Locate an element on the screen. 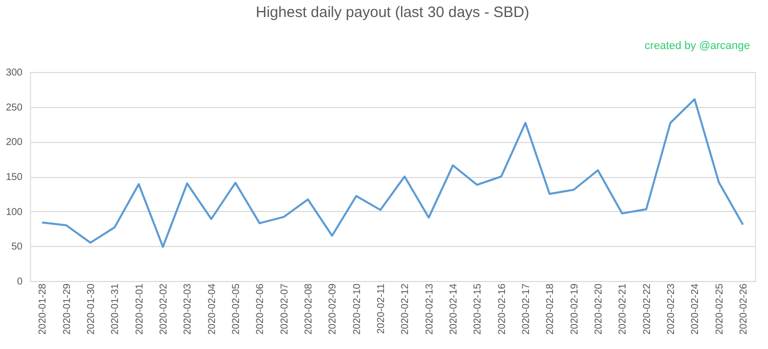 This screenshot has width=768, height=349. x-tick-label: 2020-01-31 is located at coordinates (116, 309).